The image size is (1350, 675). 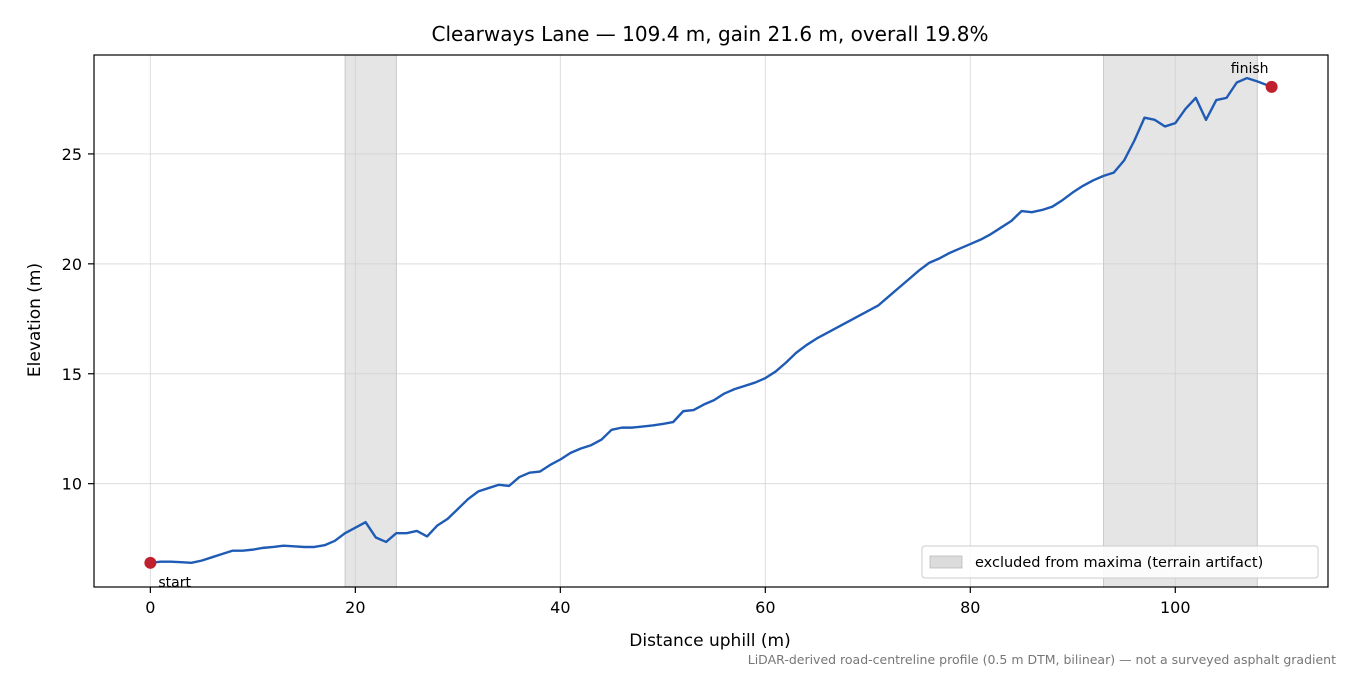 What do you see at coordinates (355, 607) in the screenshot?
I see `x-tick-label-20: 20` at bounding box center [355, 607].